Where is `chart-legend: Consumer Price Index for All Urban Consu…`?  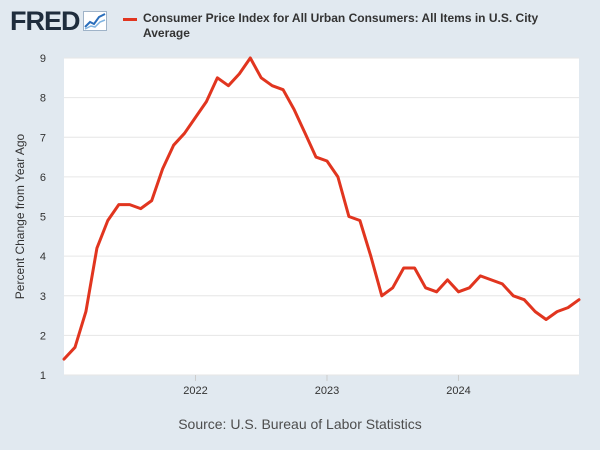
chart-legend: Consumer Price Index for All Urban Consu… is located at coordinates (353, 26).